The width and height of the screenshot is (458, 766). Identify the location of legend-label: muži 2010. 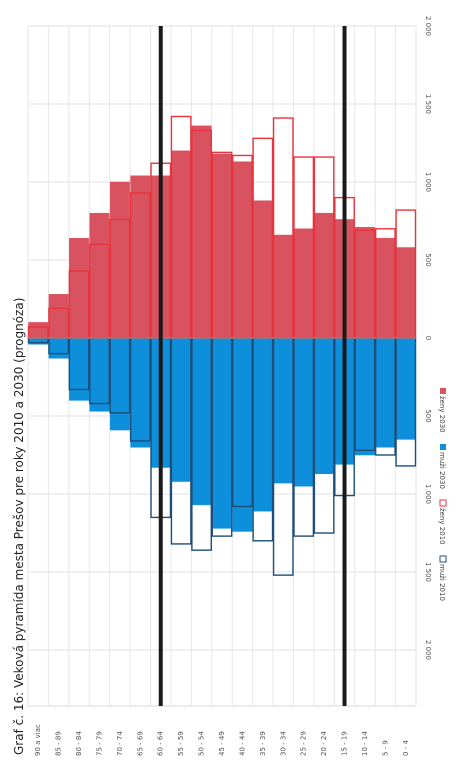
(442, 582).